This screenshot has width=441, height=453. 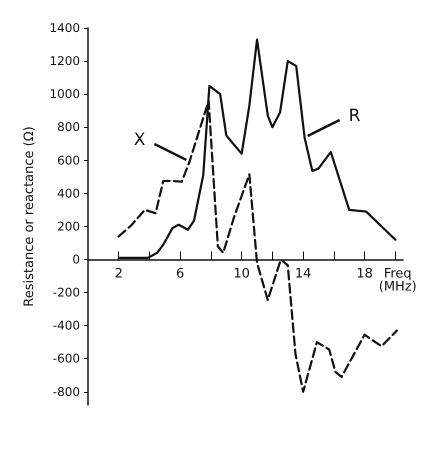 I want to click on y-axis-title: Resistance or reactance (Ω), so click(x=29, y=216).